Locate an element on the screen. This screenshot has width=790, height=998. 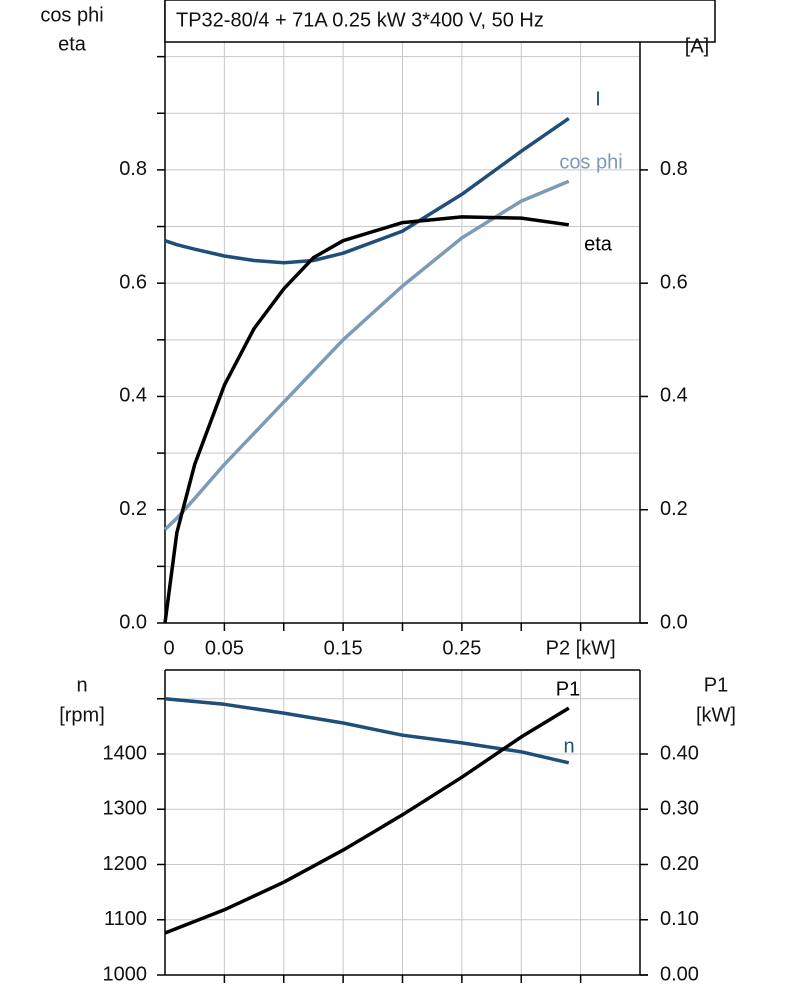
y-tick-label: 0.6 is located at coordinates (133, 282).